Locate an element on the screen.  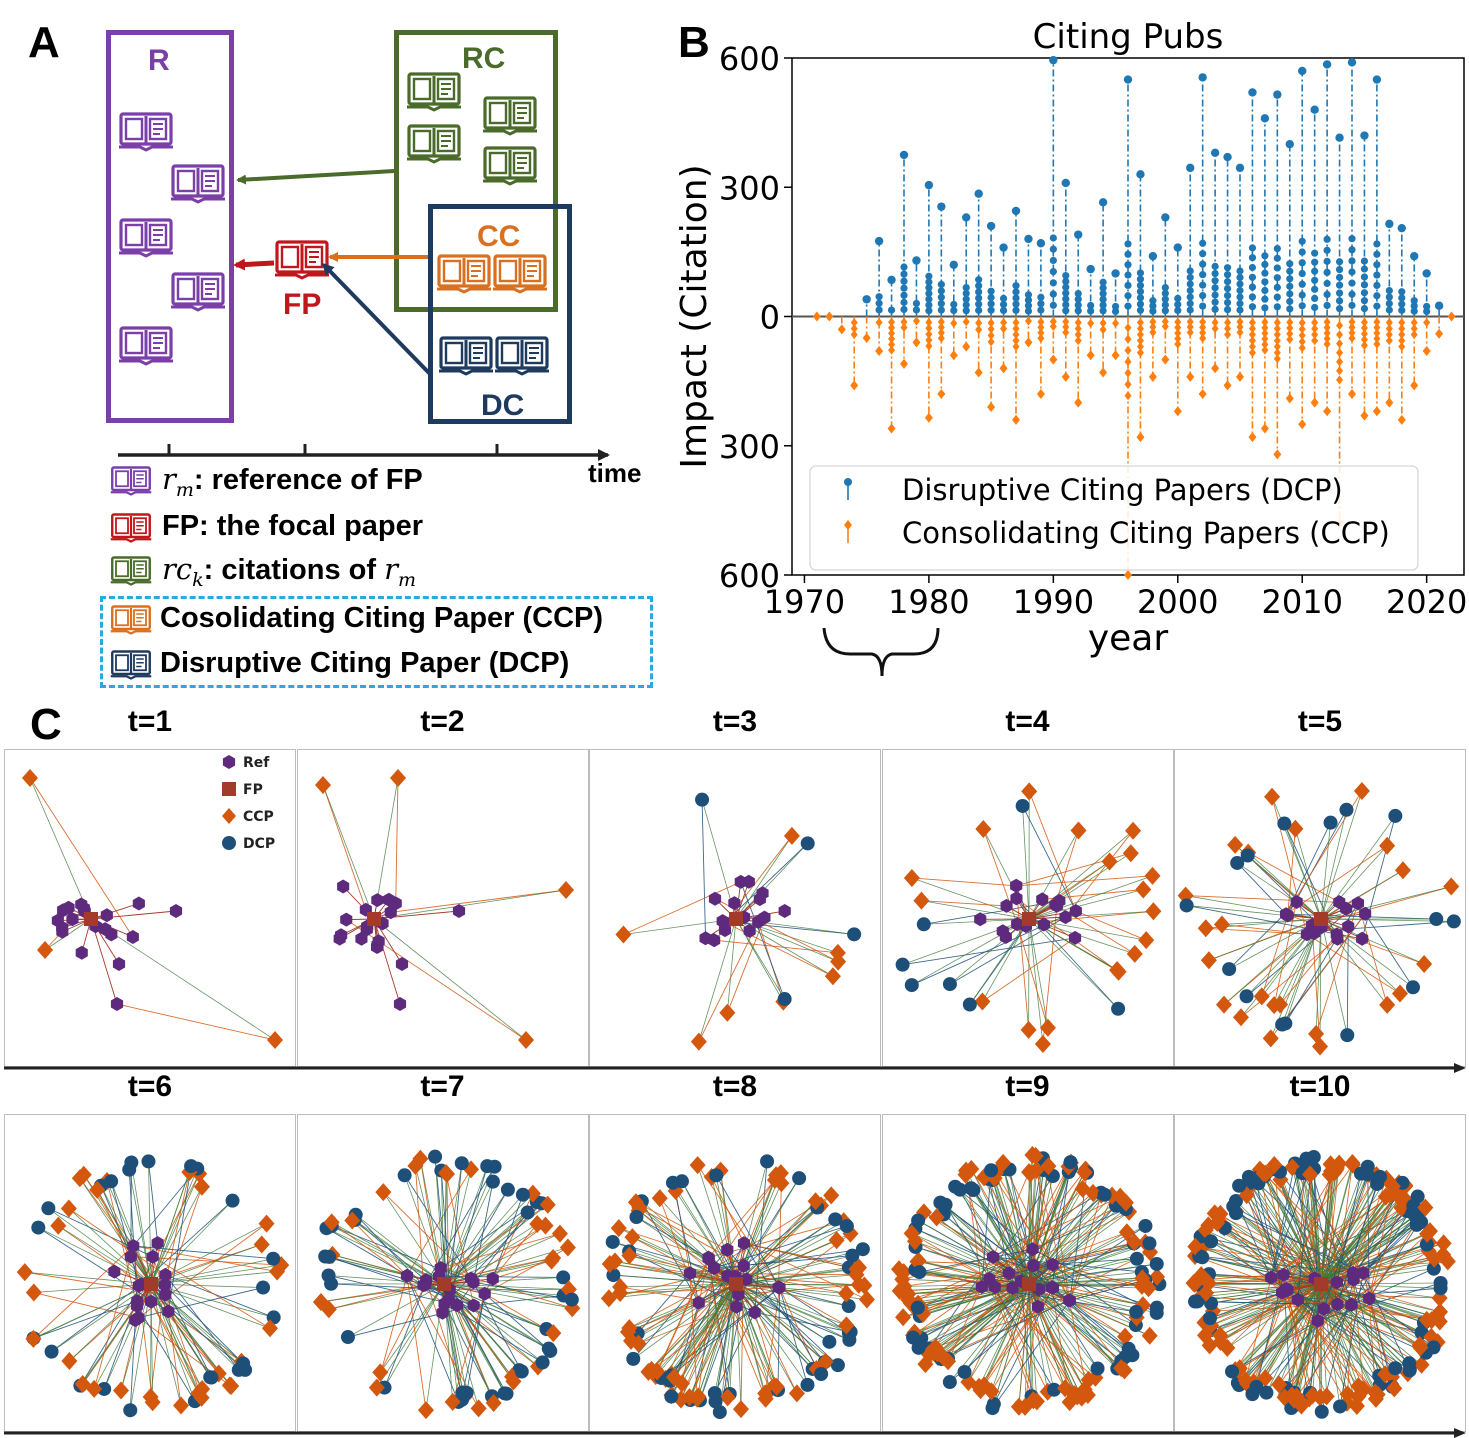
legend-label: DCP is located at coordinates (259, 844).